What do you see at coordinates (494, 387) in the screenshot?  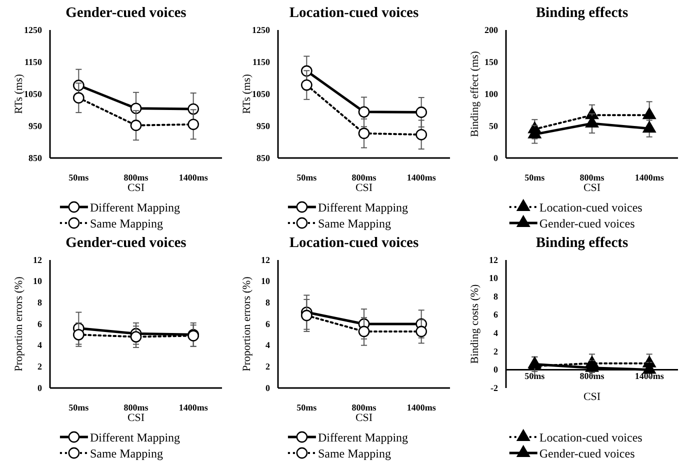 I see `y-tick-label: -2` at bounding box center [494, 387].